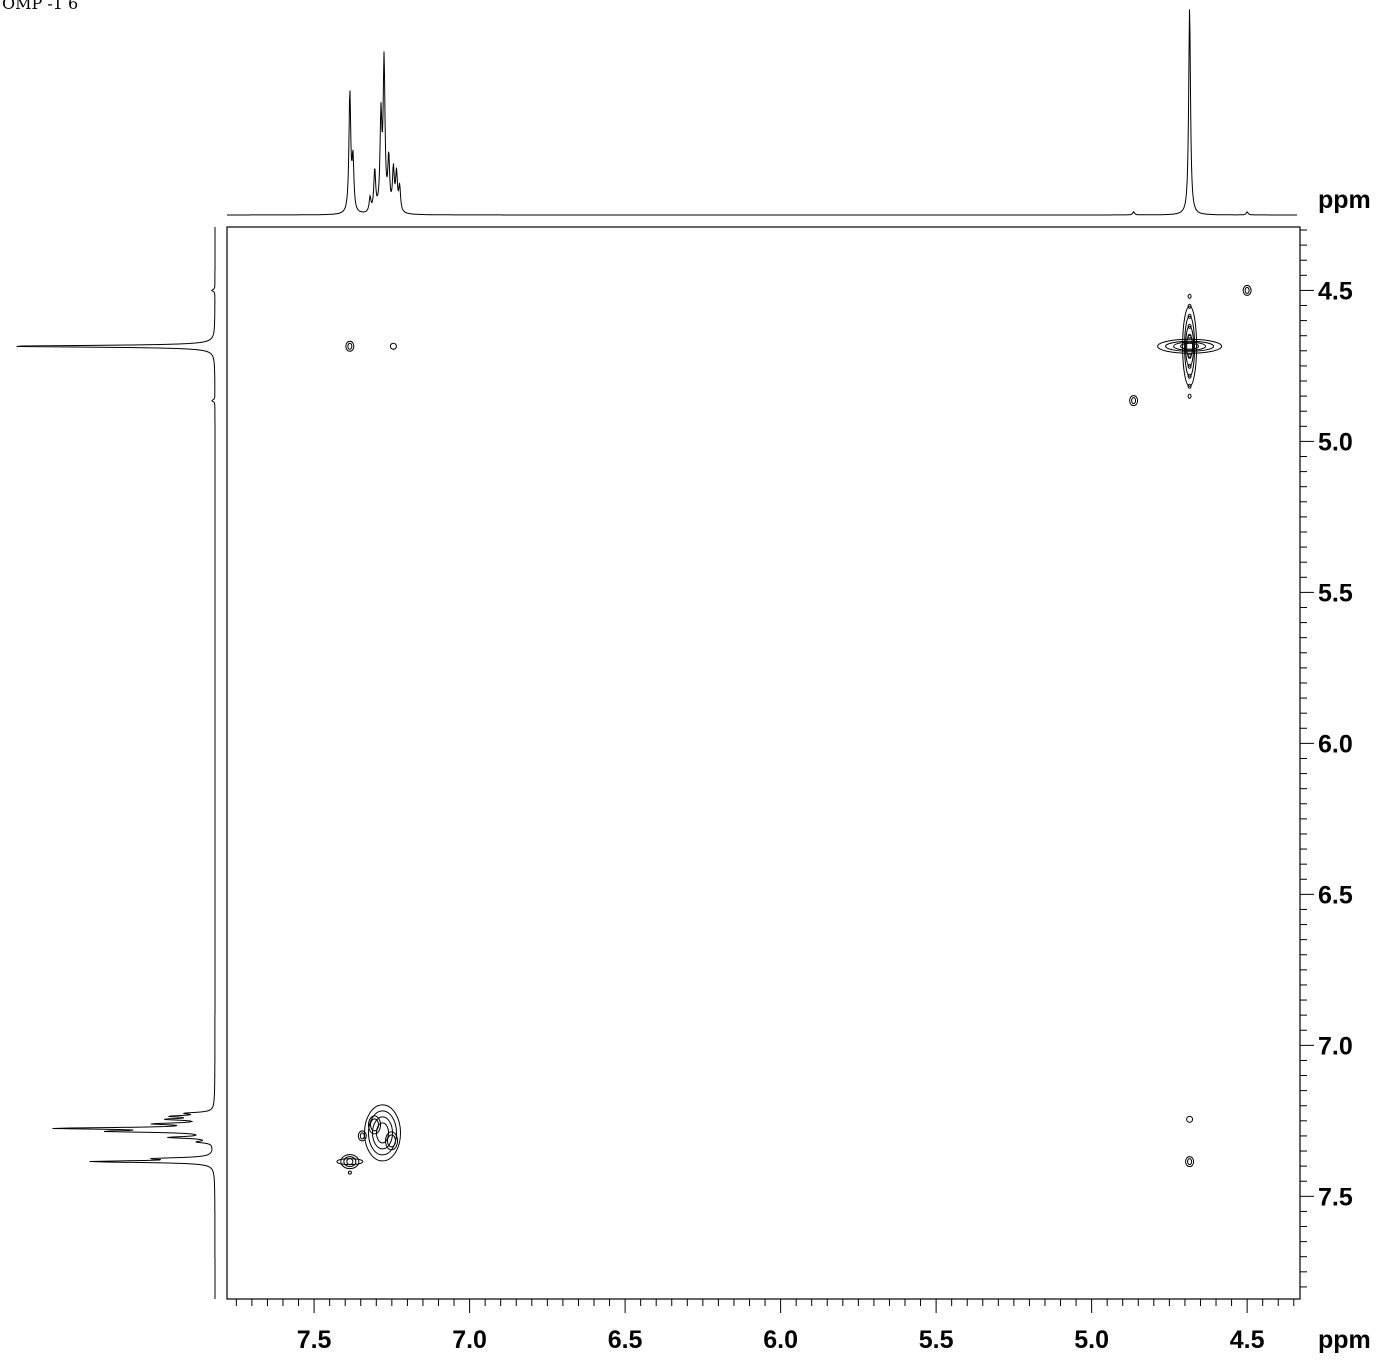 Image resolution: width=1391 pixels, height=1361 pixels. I want to click on cross-peak-0-ring-y, so click(1190, 346).